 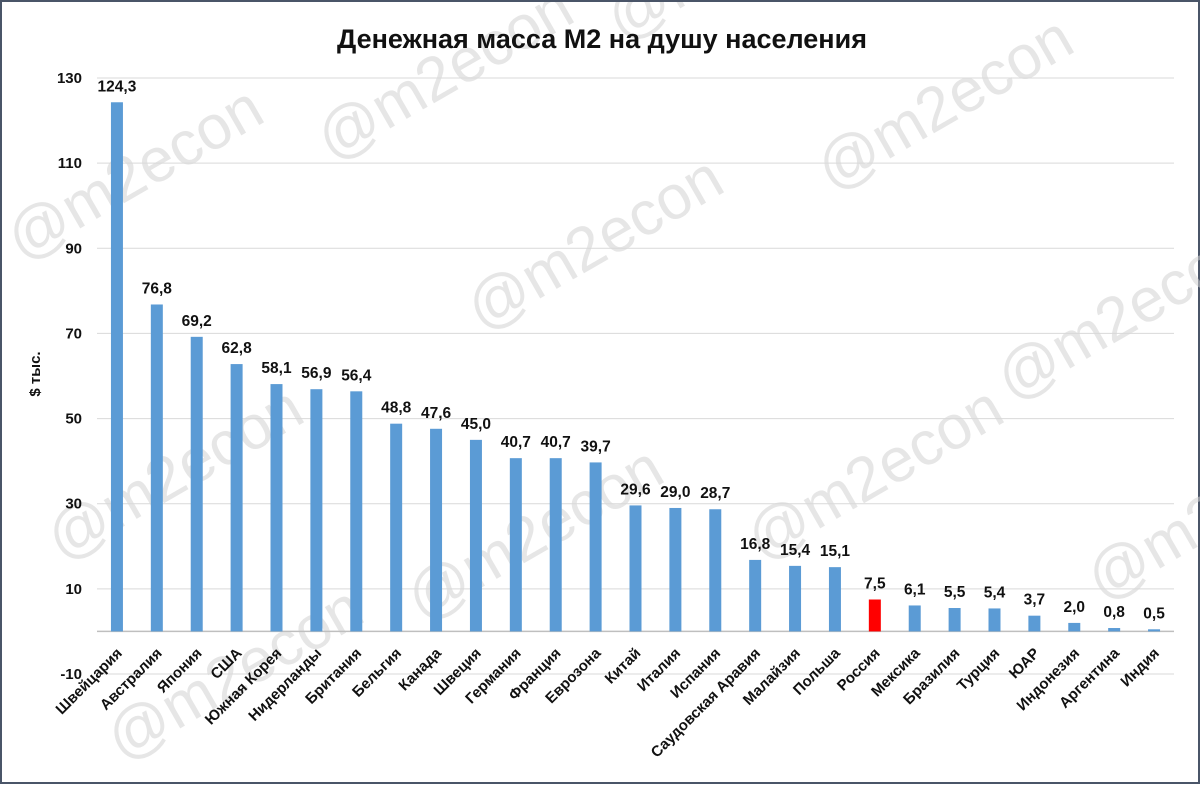 What do you see at coordinates (69, 78) in the screenshot?
I see `y-tick-label: 130` at bounding box center [69, 78].